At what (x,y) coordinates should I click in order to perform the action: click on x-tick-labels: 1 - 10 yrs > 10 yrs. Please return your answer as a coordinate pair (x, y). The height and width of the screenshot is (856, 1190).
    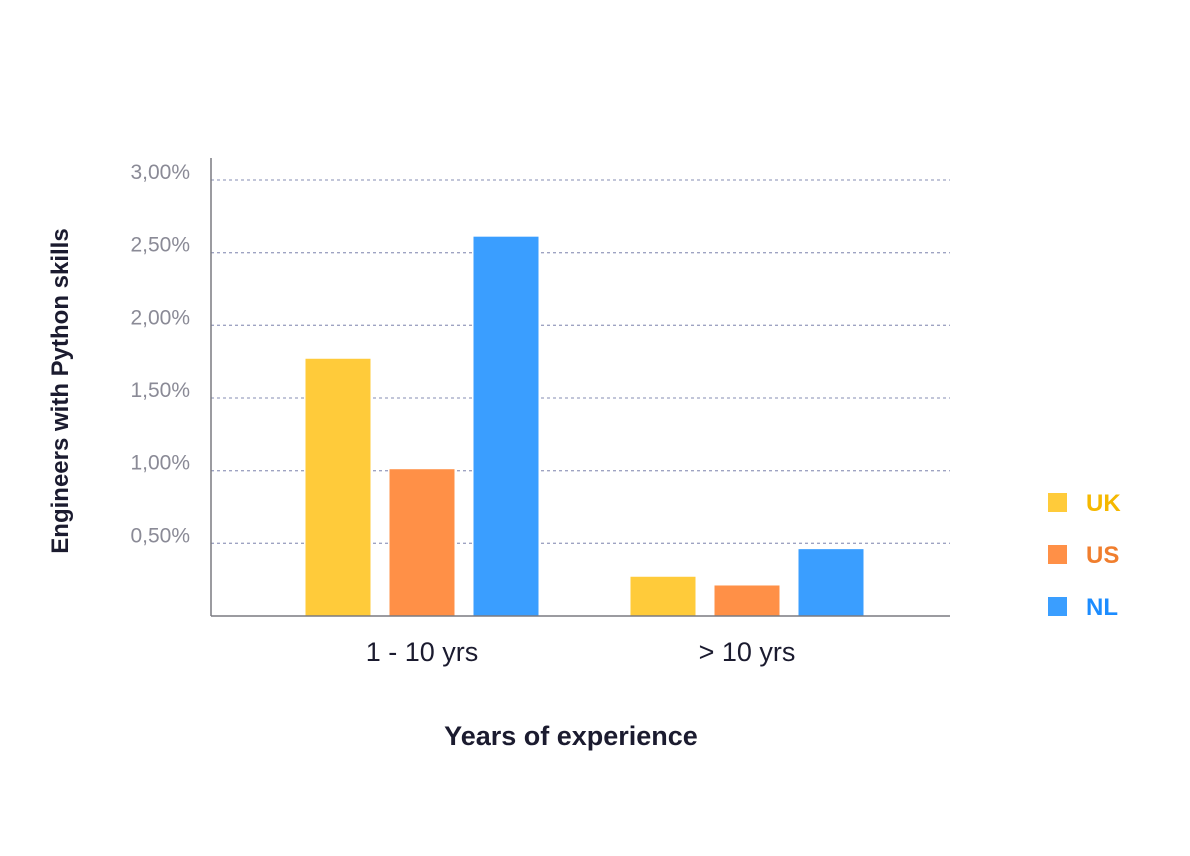
    Looking at the image, I should click on (581, 652).